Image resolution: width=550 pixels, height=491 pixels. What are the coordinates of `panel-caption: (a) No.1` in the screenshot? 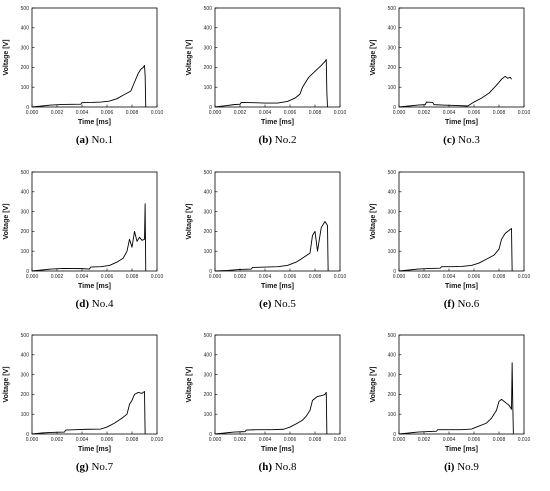 It's located at (94, 140).